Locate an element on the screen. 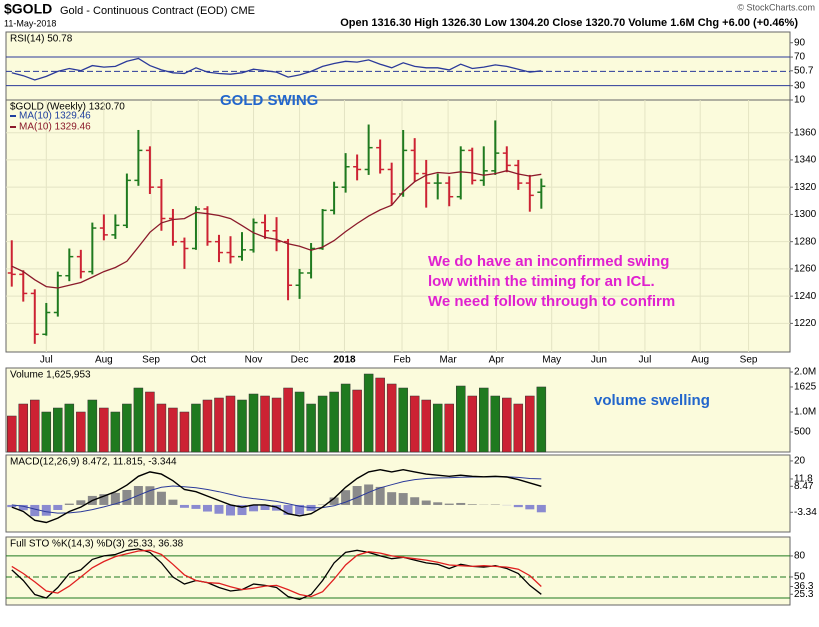  date: 11-May-2018 is located at coordinates (30, 23).